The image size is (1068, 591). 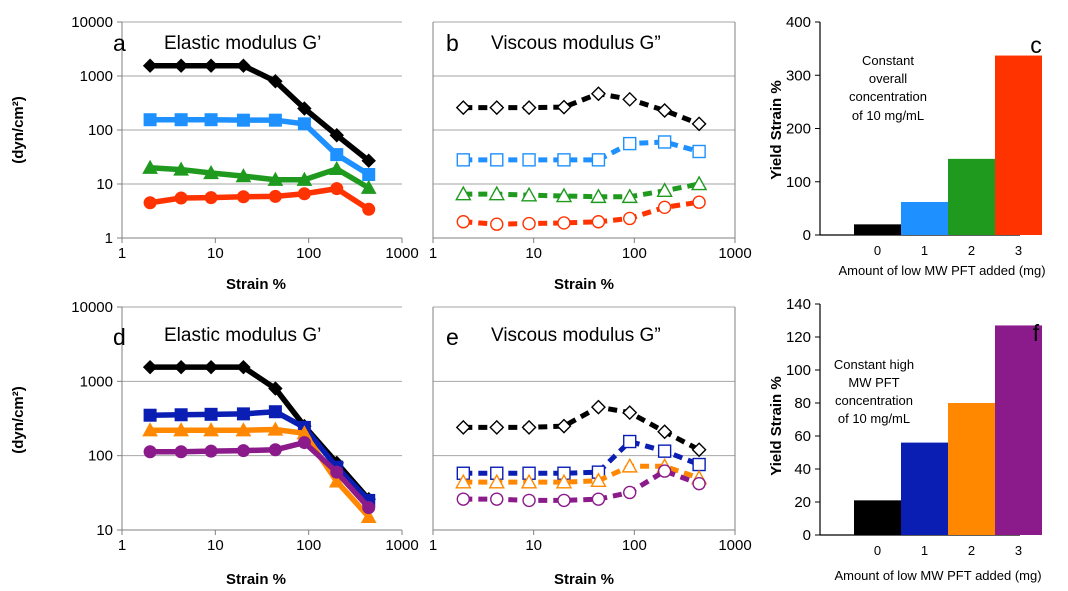 What do you see at coordinates (914, 136) in the screenshot?
I see `panel-c: 0 100 200 300 400 0 1 2 3` at bounding box center [914, 136].